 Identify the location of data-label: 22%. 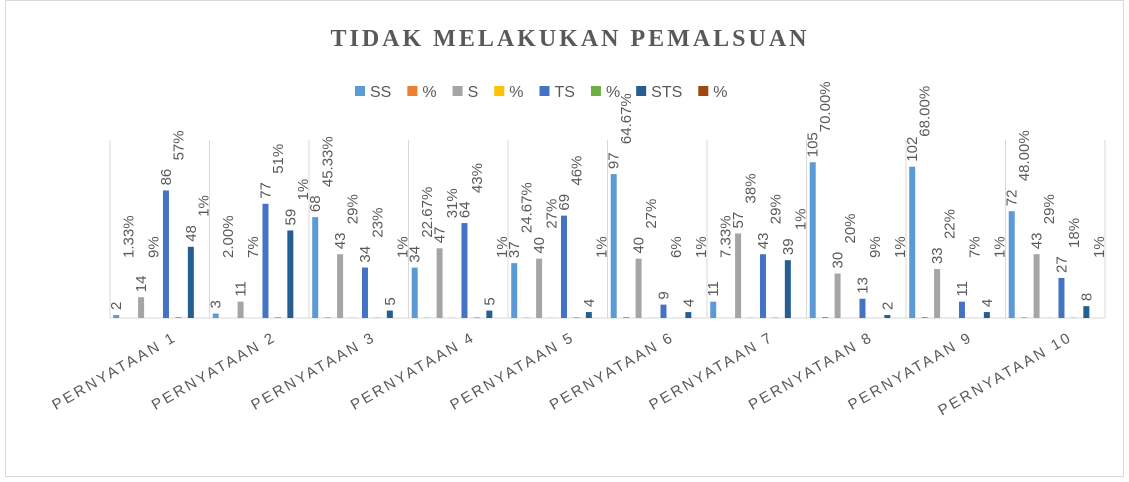
(950, 224).